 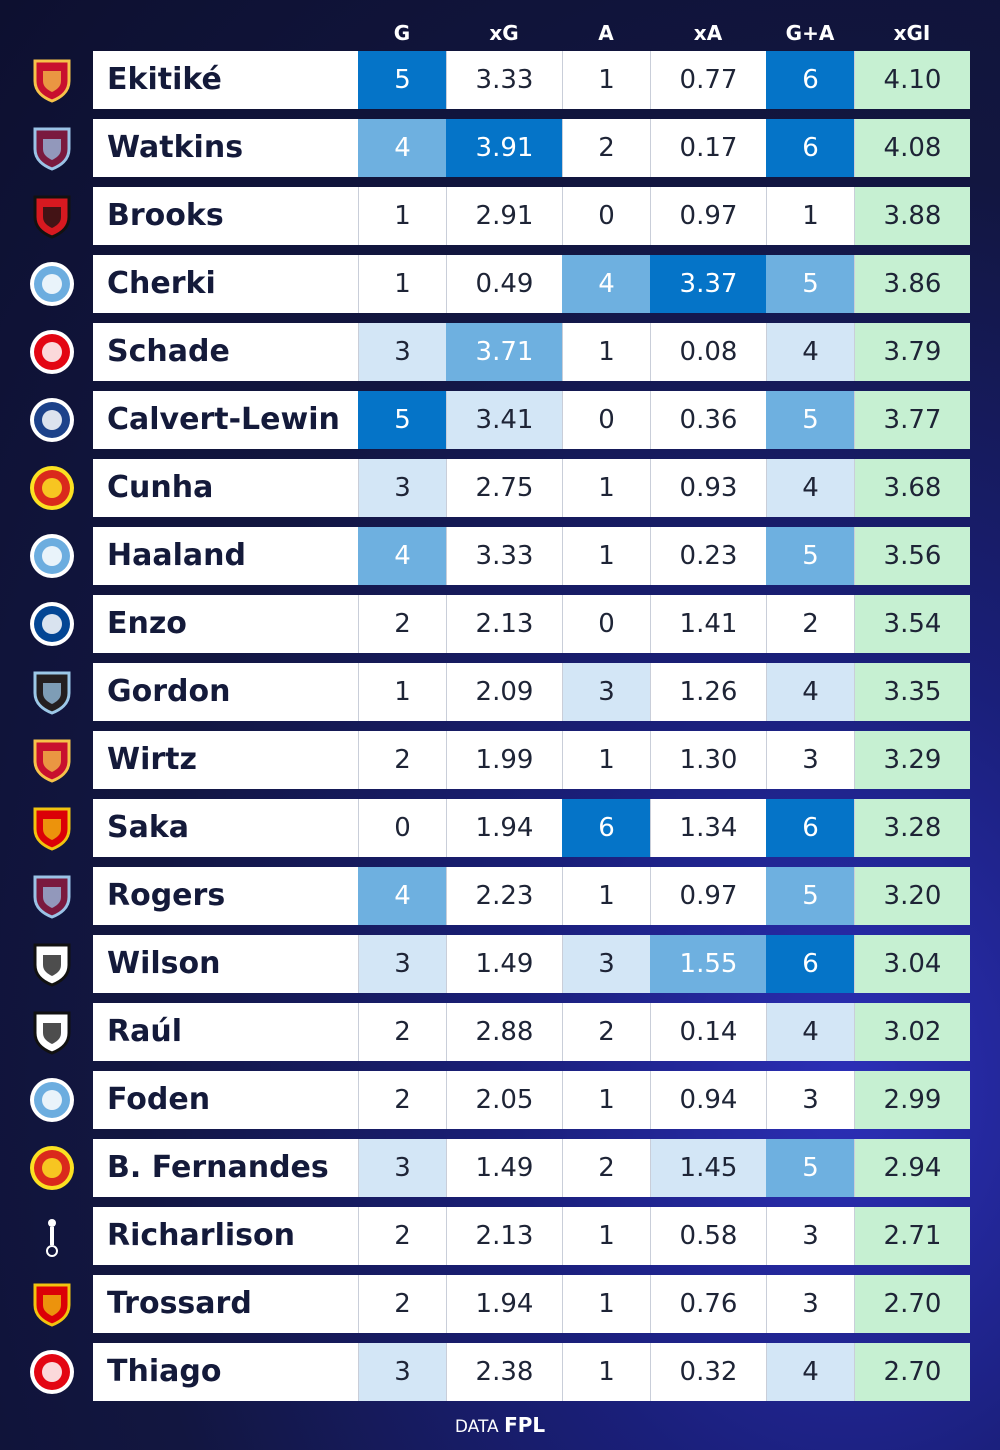 What do you see at coordinates (52, 420) in the screenshot?
I see `leeds-crest-icon` at bounding box center [52, 420].